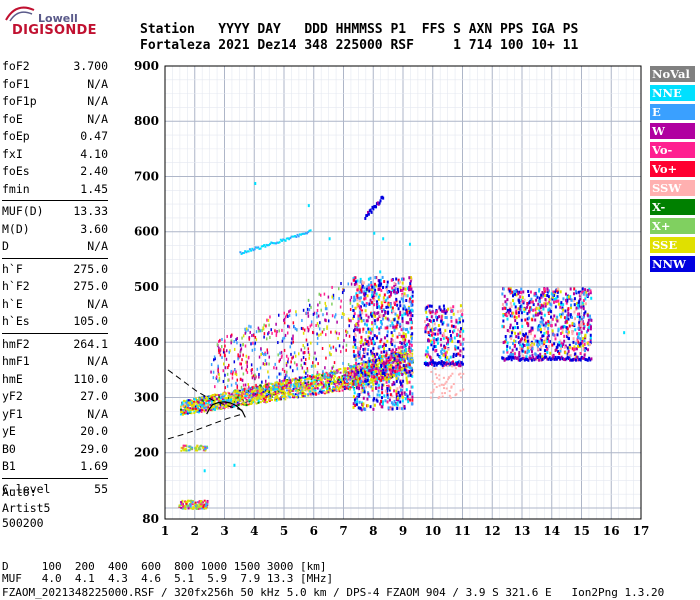 This screenshot has height=600, width=700. I want to click on param-value: 0.47, so click(94, 136).